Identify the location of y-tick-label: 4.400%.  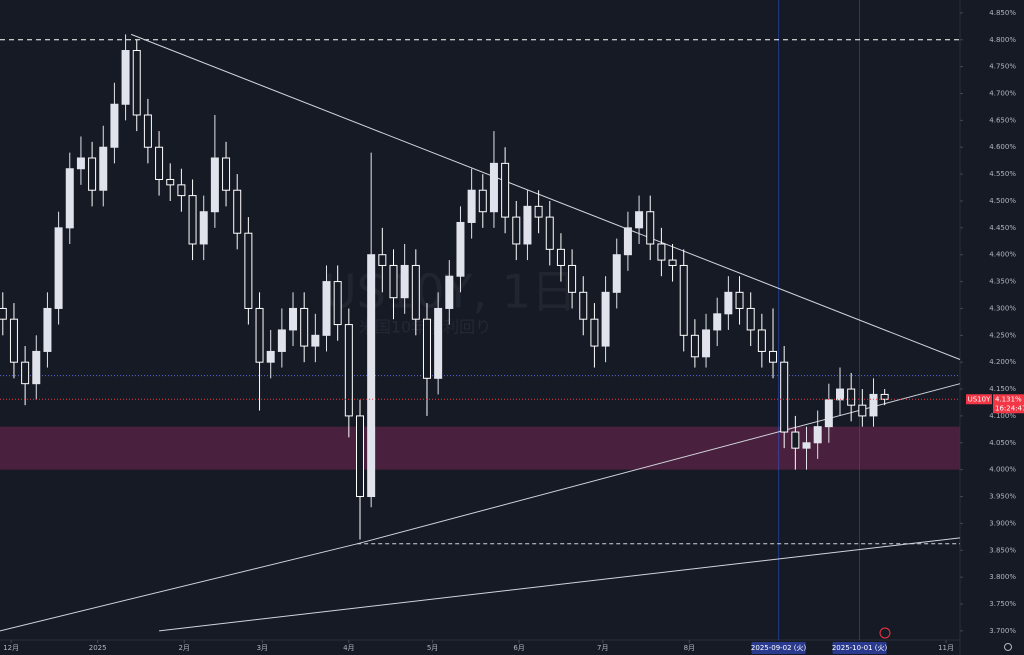
(1002, 255).